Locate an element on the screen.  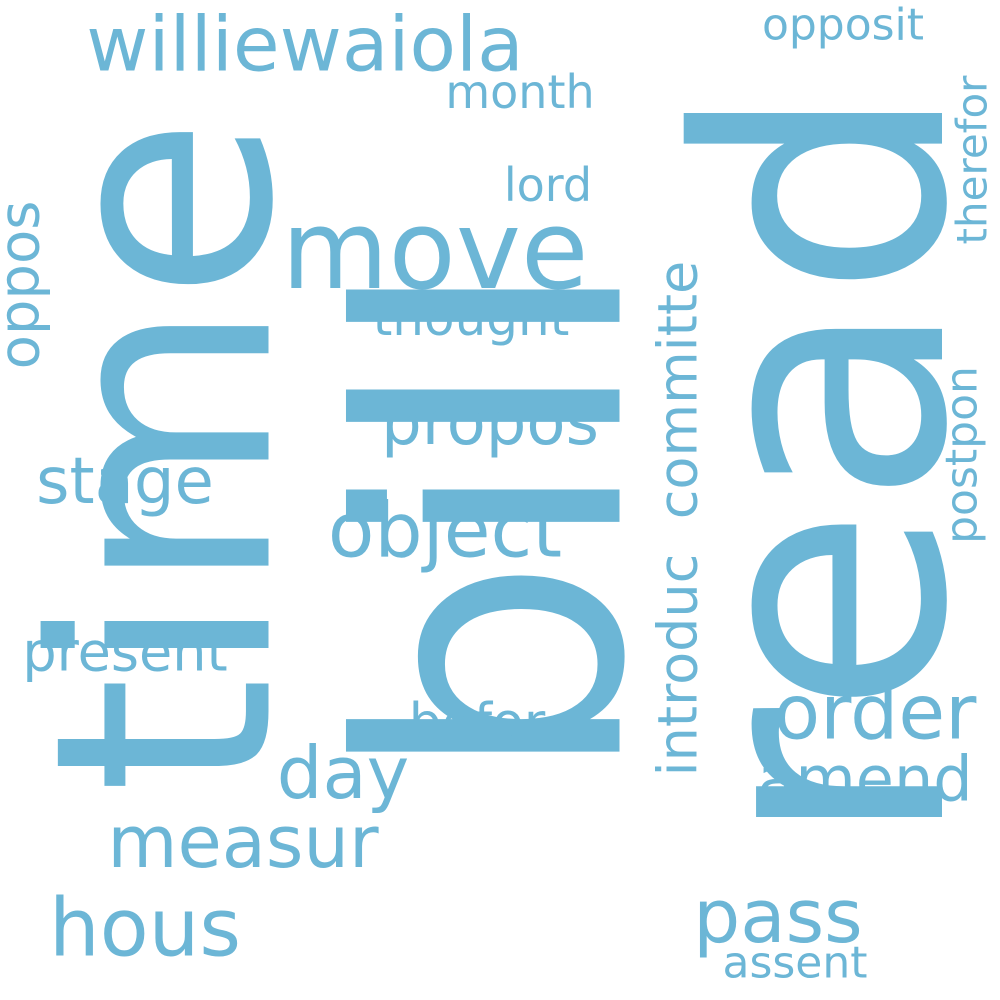
word-month: month is located at coordinates (519, 92).